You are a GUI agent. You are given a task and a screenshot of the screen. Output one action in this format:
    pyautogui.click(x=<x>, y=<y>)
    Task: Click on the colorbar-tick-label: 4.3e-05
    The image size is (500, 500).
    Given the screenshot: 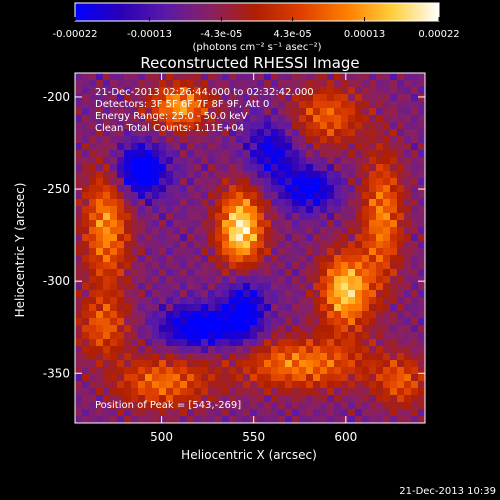 What is the action you would take?
    pyautogui.click(x=292, y=34)
    